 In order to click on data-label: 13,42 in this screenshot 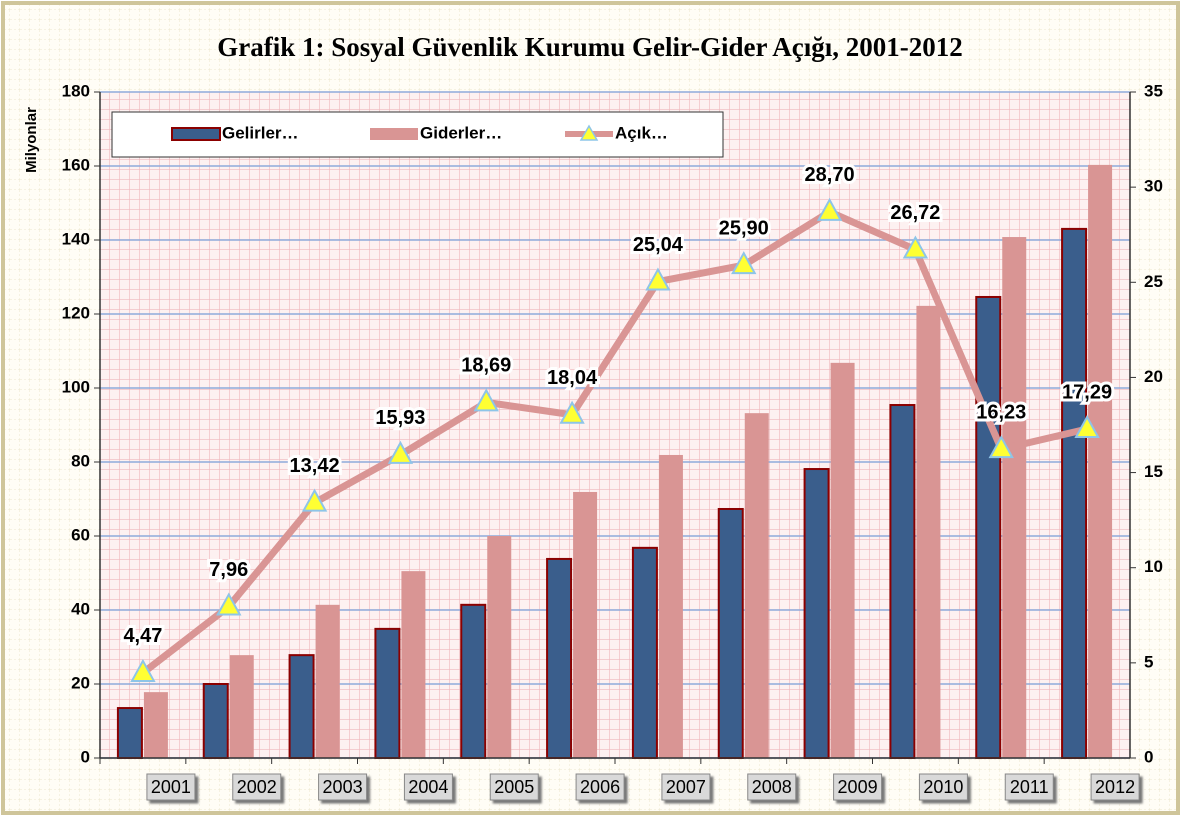, I will do `click(315, 466)`.